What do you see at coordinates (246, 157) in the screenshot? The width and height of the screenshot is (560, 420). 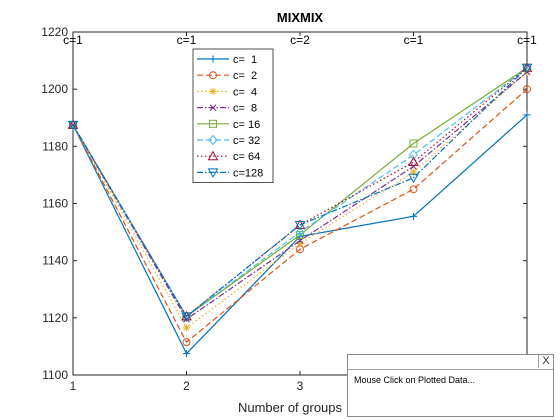 I see `legend-entry-label: c= 64` at bounding box center [246, 157].